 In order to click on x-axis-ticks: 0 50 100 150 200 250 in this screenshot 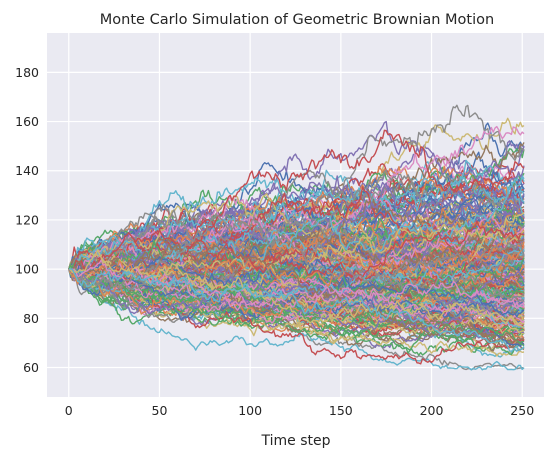, I will do `click(299, 410)`.